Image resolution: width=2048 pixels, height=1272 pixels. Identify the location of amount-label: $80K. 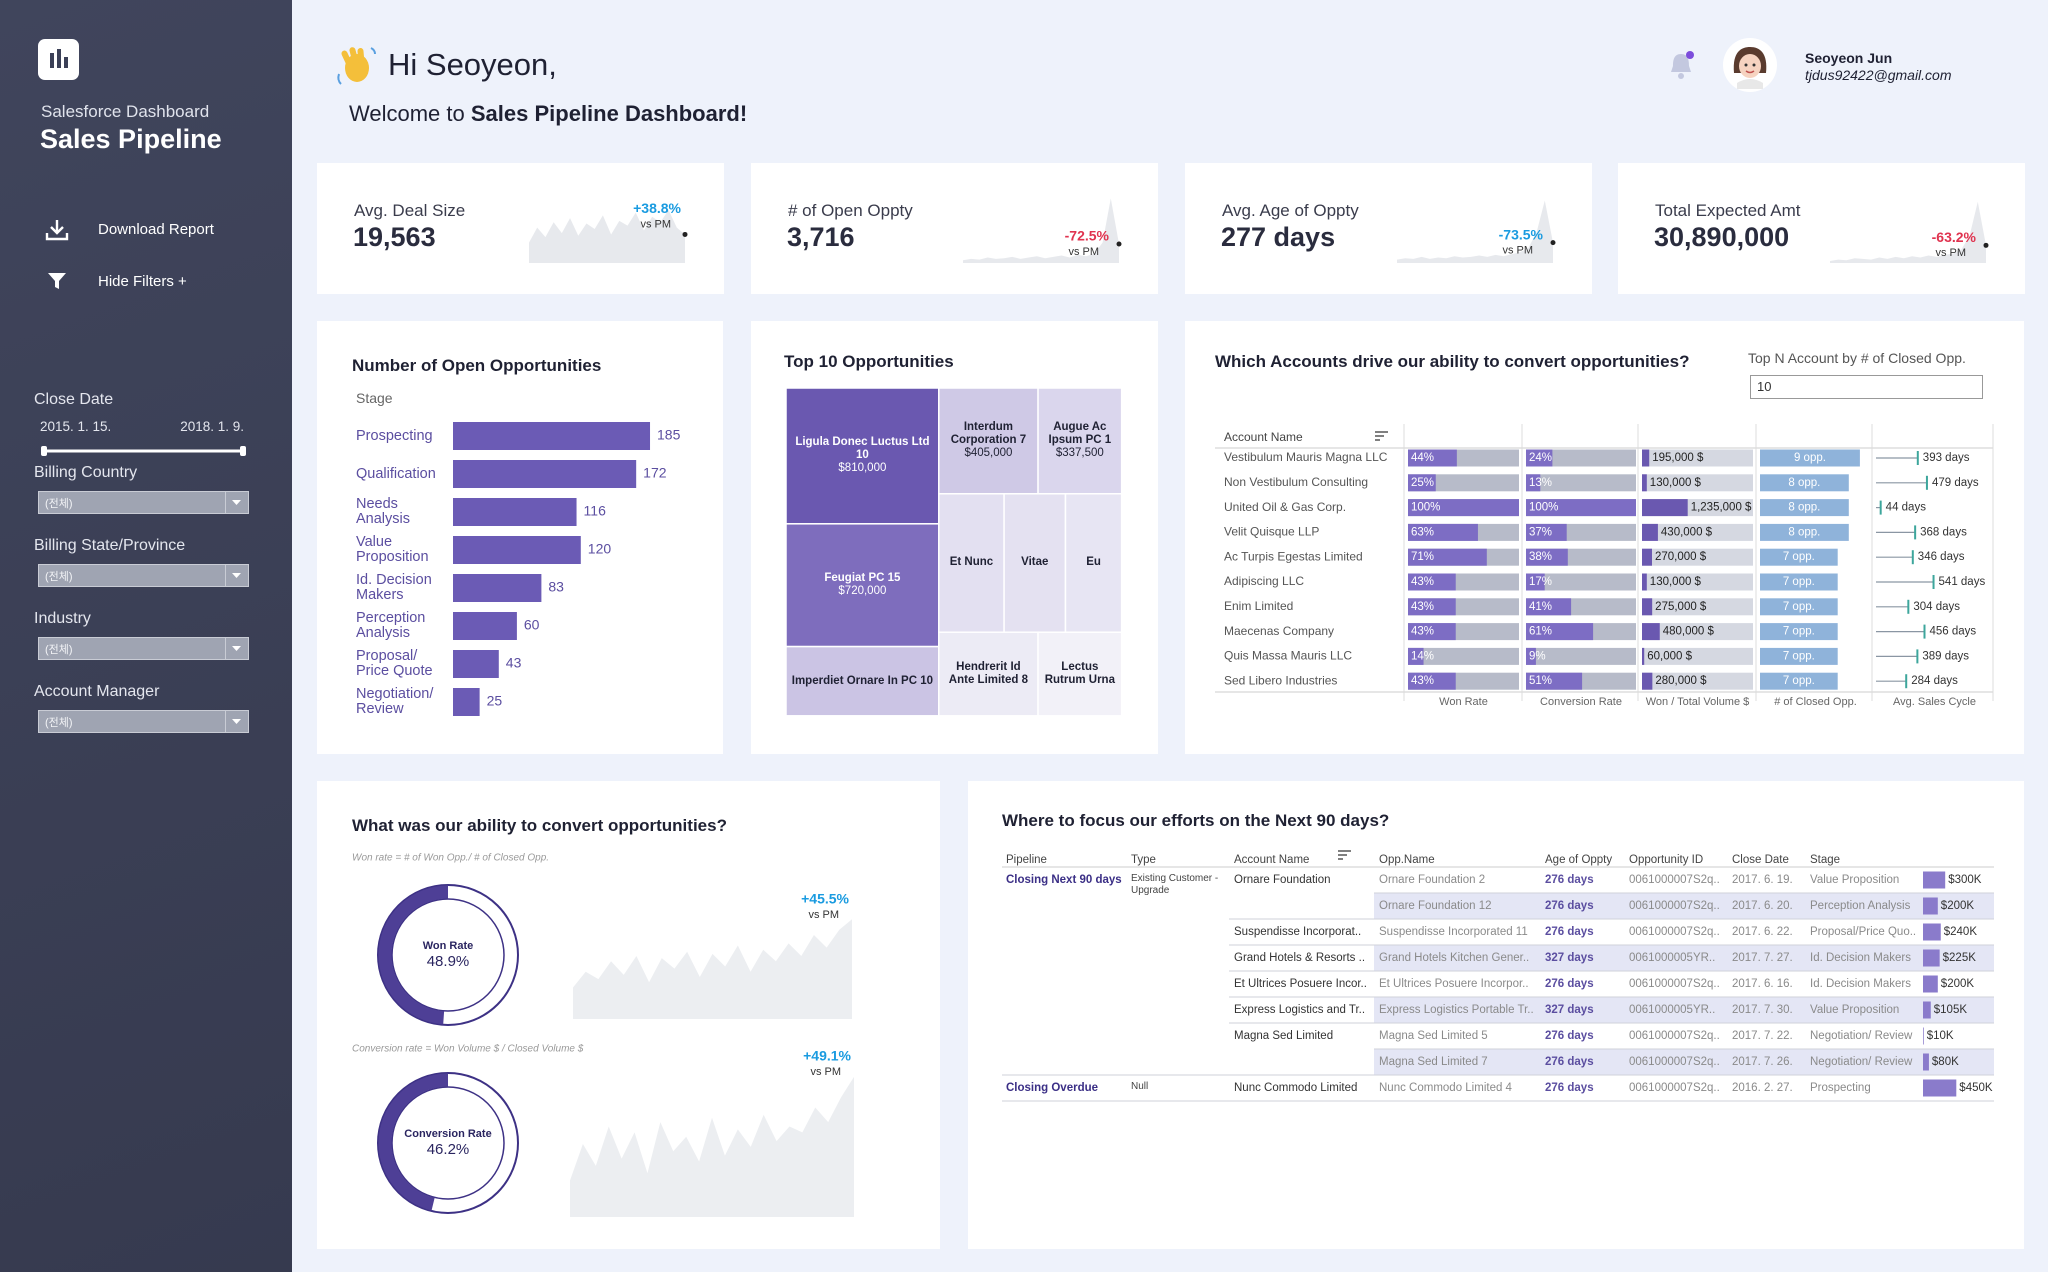
(1945, 1062).